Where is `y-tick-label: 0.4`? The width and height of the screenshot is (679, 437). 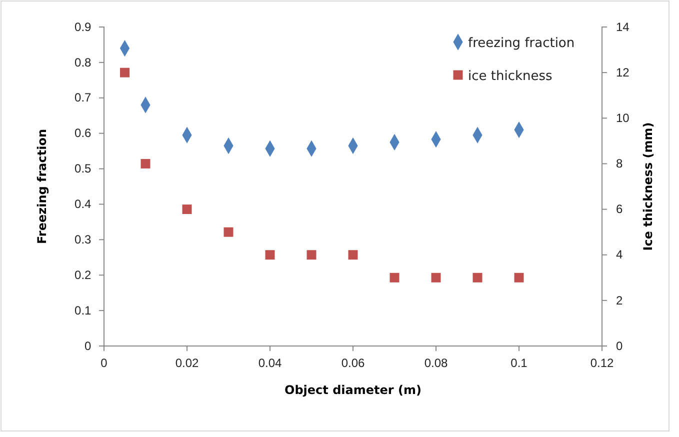 y-tick-label: 0.4 is located at coordinates (83, 204).